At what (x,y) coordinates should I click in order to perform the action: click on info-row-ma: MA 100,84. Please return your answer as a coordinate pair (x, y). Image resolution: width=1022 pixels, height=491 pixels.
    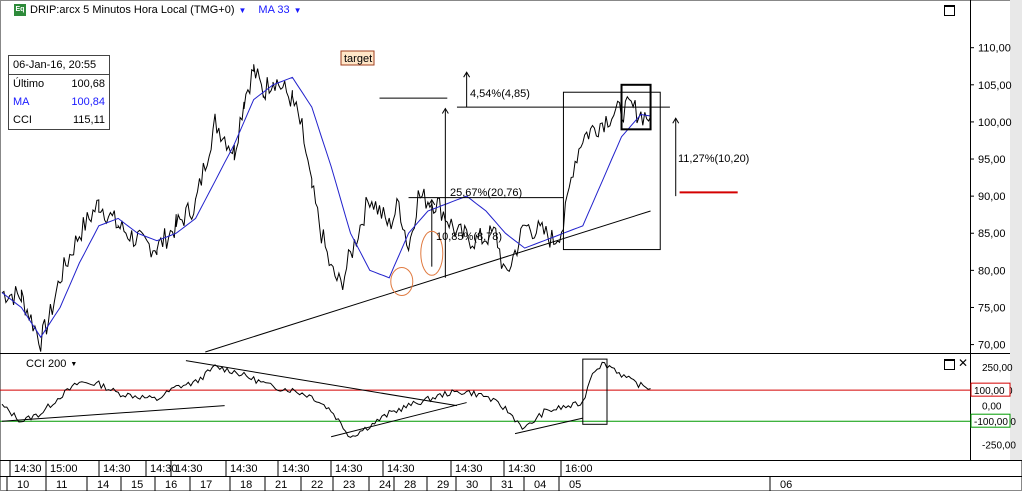
    Looking at the image, I should click on (59, 102).